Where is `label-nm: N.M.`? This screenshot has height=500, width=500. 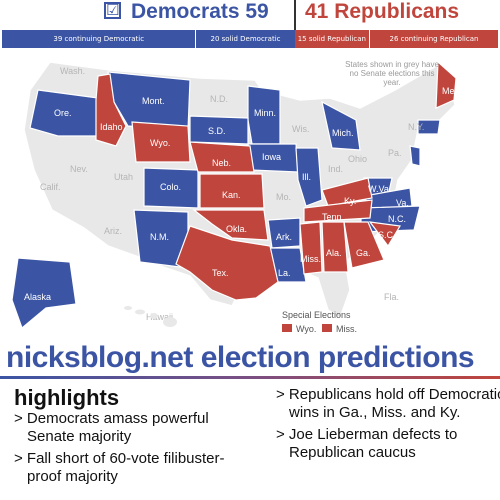 label-nm: N.M. is located at coordinates (159, 237).